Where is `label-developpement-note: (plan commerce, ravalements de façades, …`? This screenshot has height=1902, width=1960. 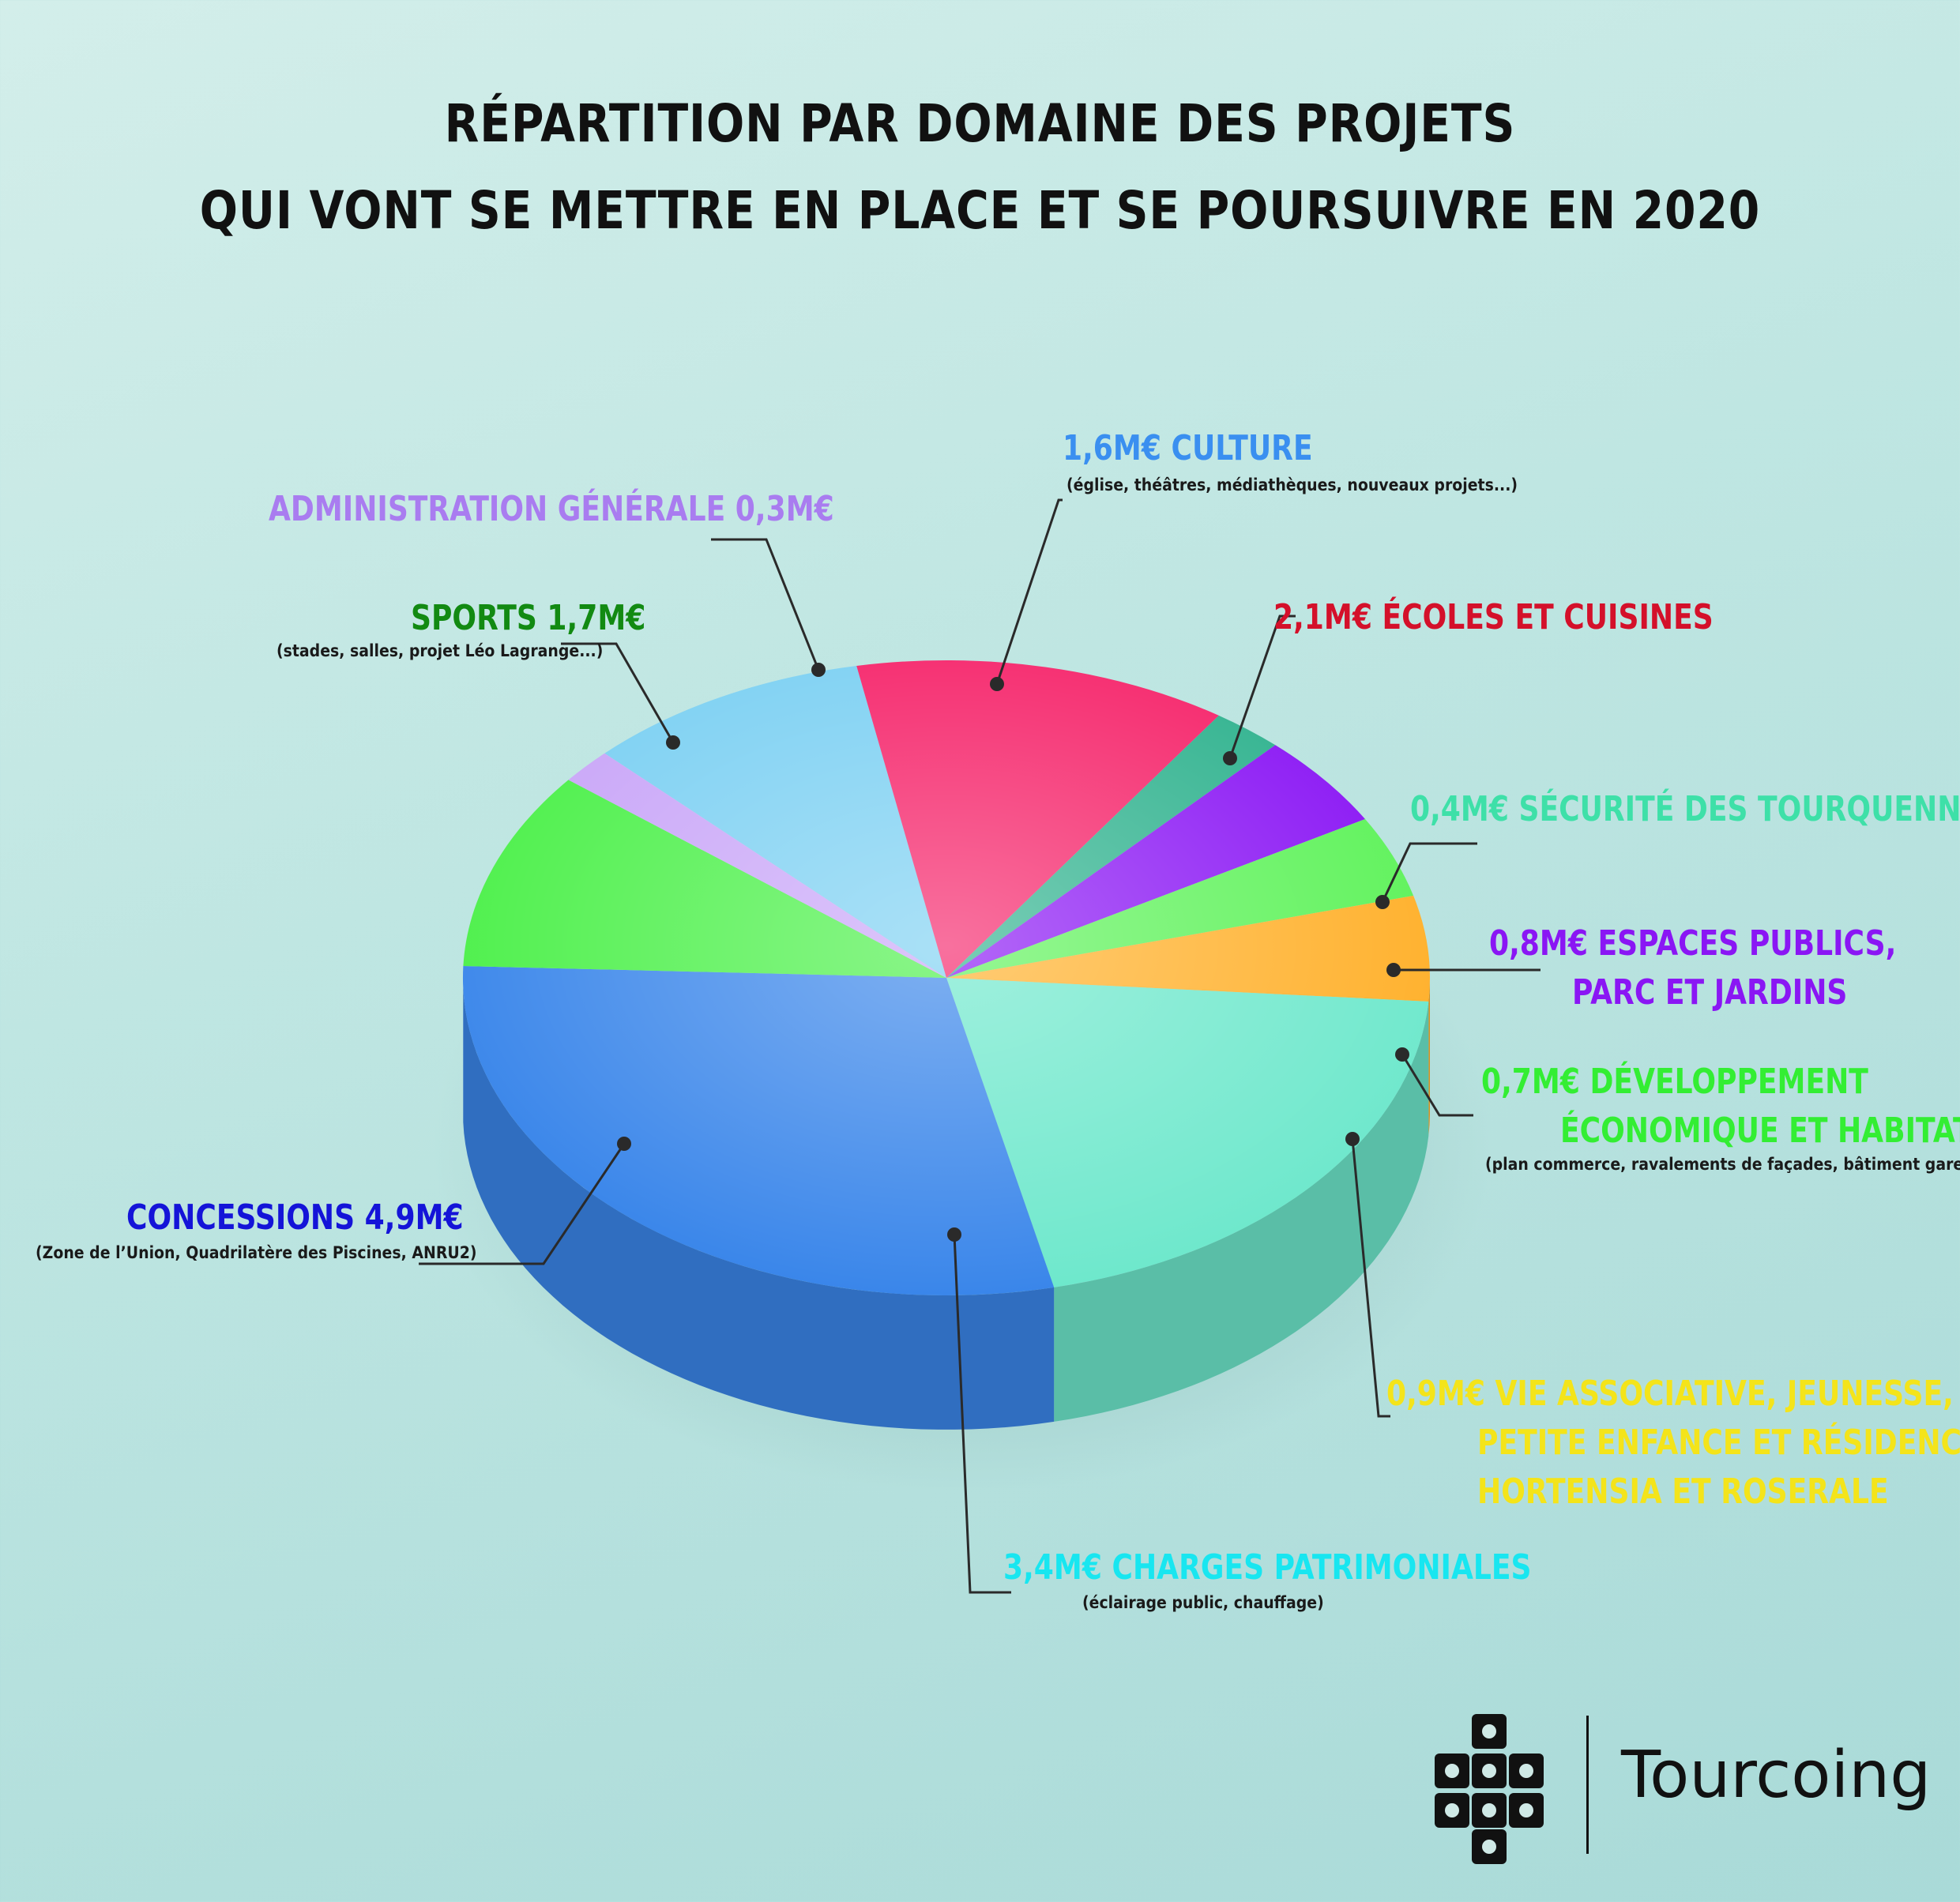
label-developpement-note: (plan commerce, ravalements de façades, … is located at coordinates (1722, 1164).